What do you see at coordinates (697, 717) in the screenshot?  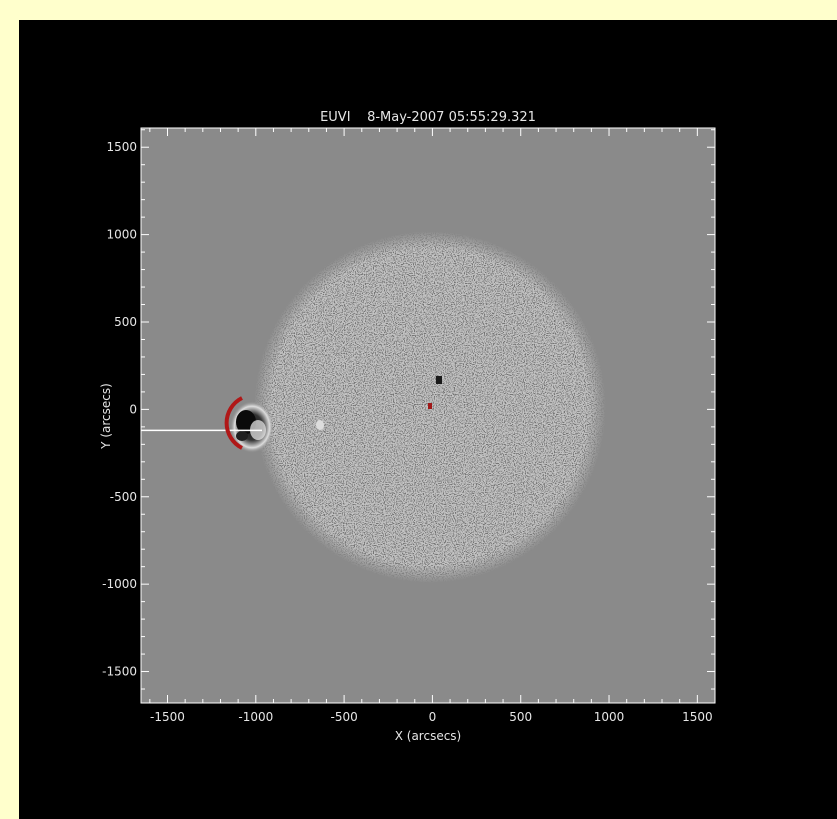 I see `x-tick-label: 1500` at bounding box center [697, 717].